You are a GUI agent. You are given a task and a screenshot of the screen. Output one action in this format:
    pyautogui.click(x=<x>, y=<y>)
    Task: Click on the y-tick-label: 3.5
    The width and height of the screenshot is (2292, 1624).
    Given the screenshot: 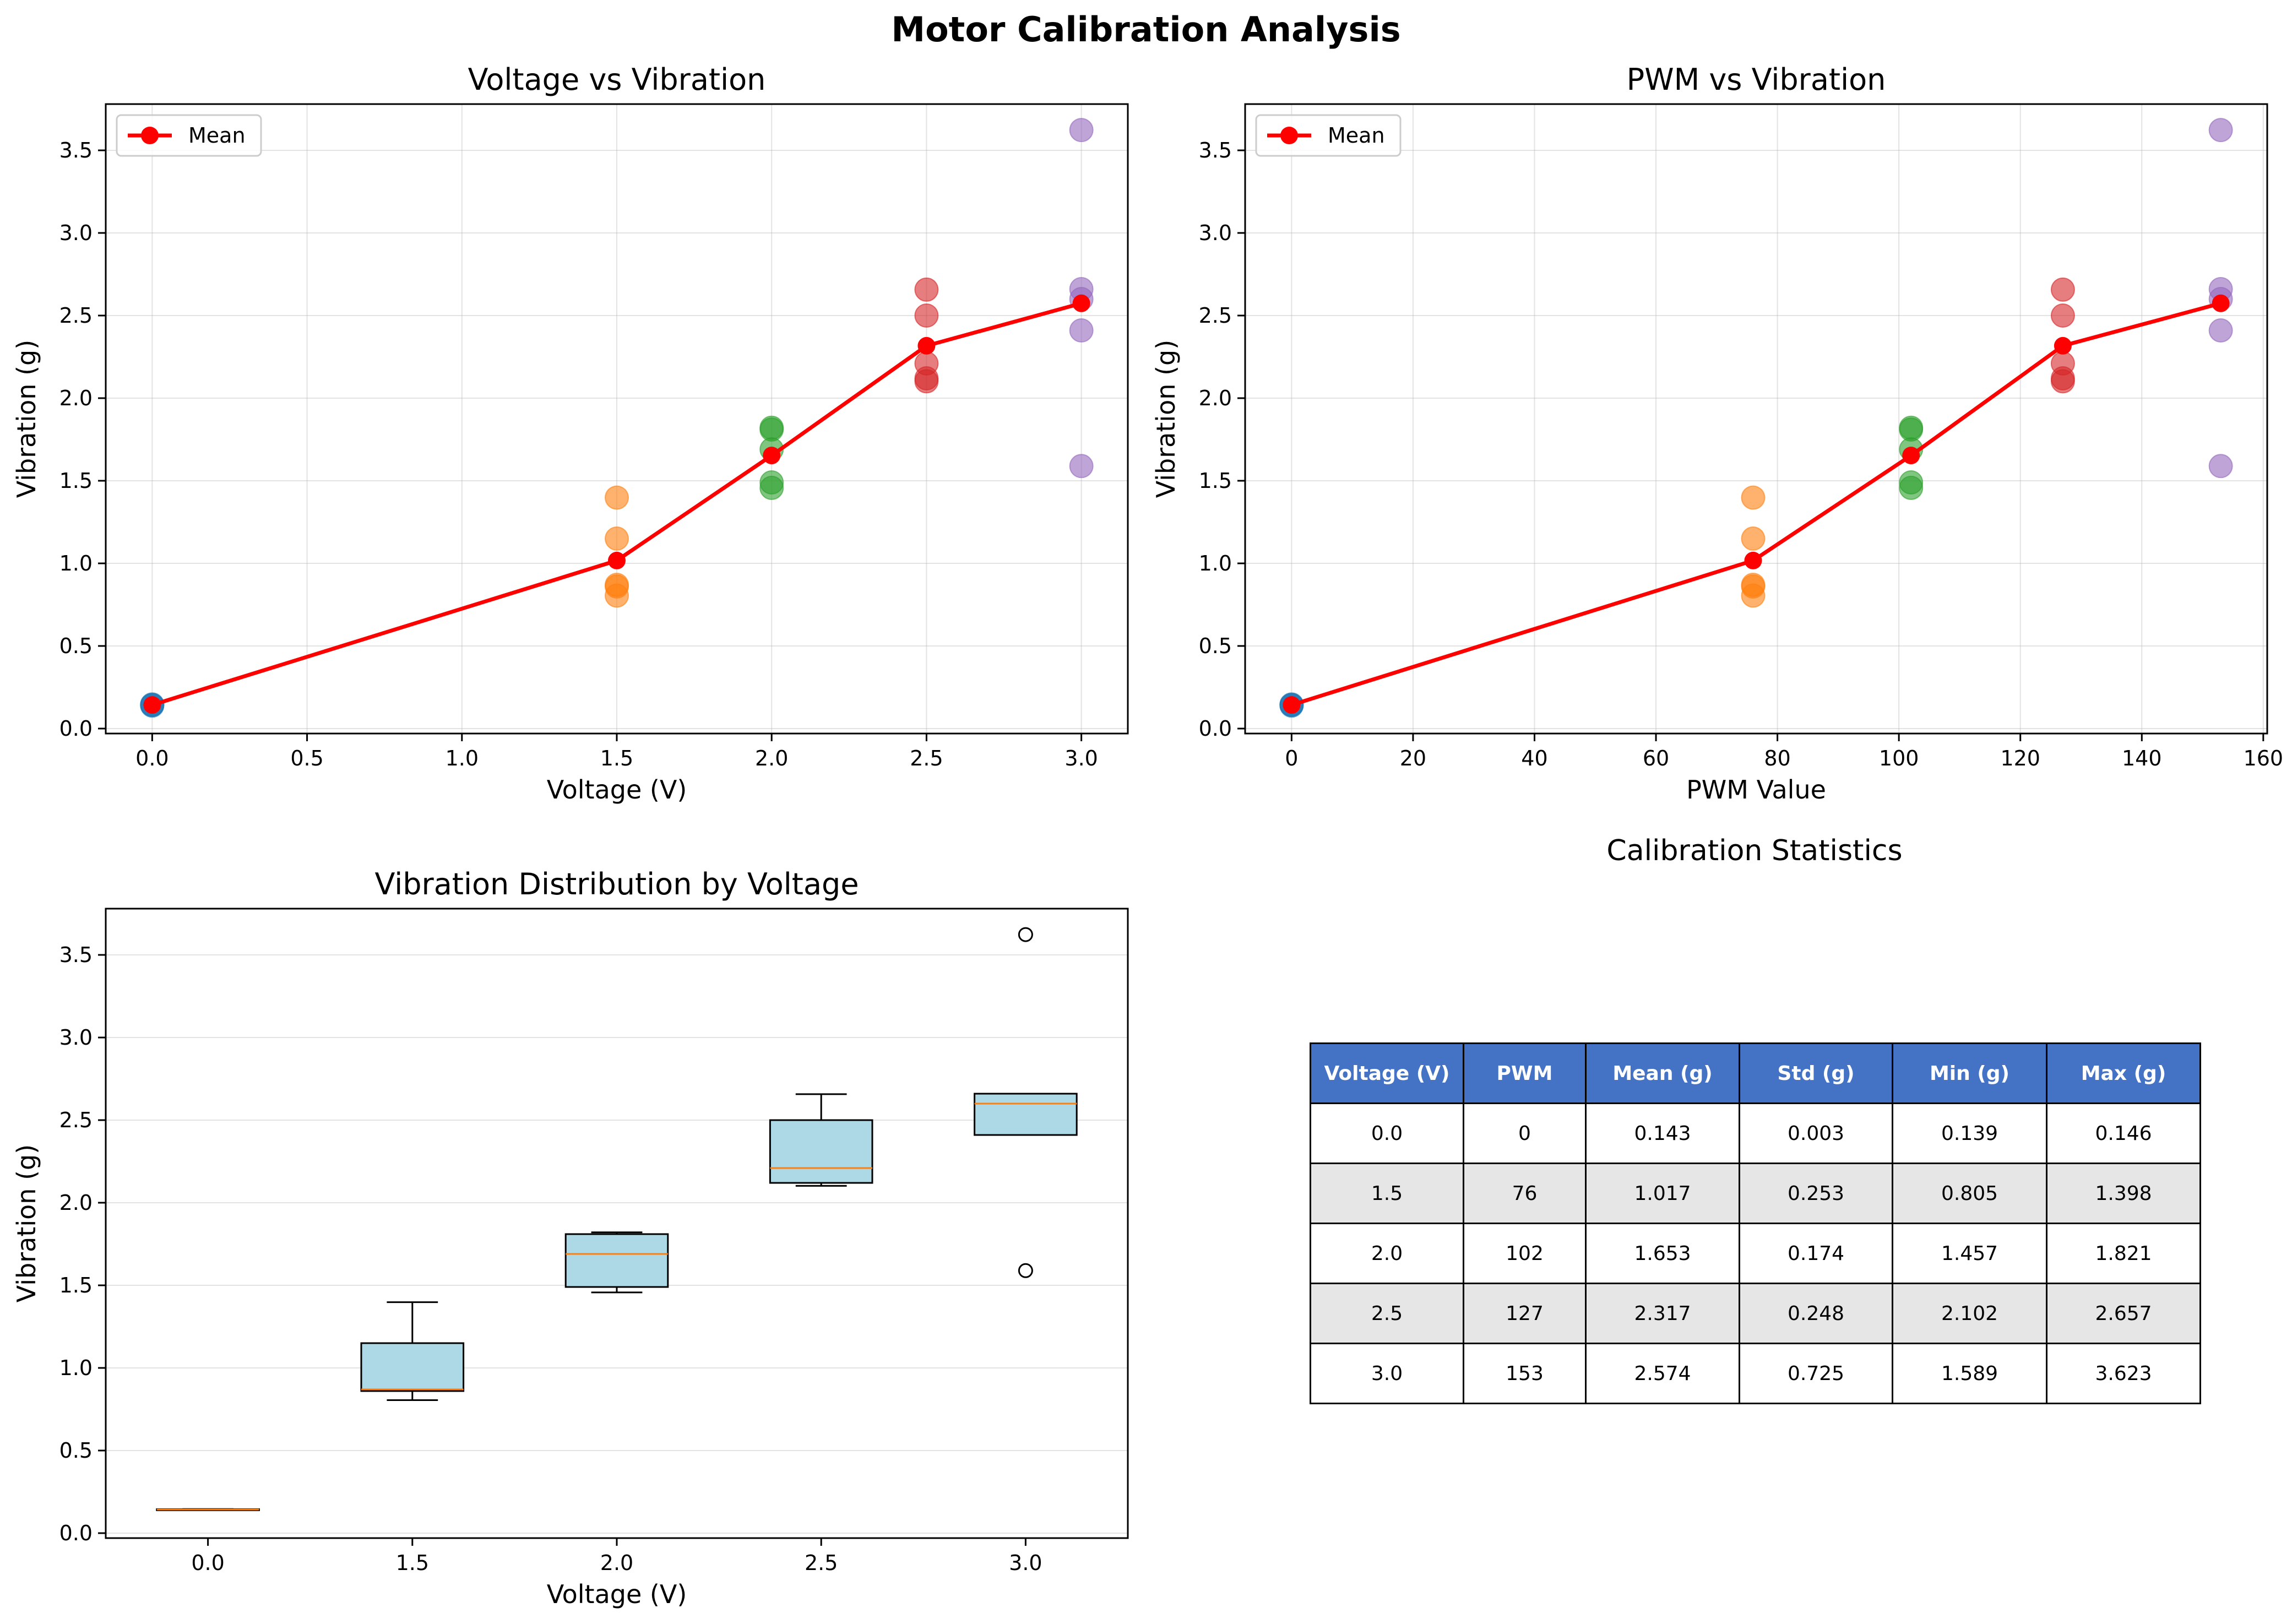 What is the action you would take?
    pyautogui.click(x=1215, y=150)
    